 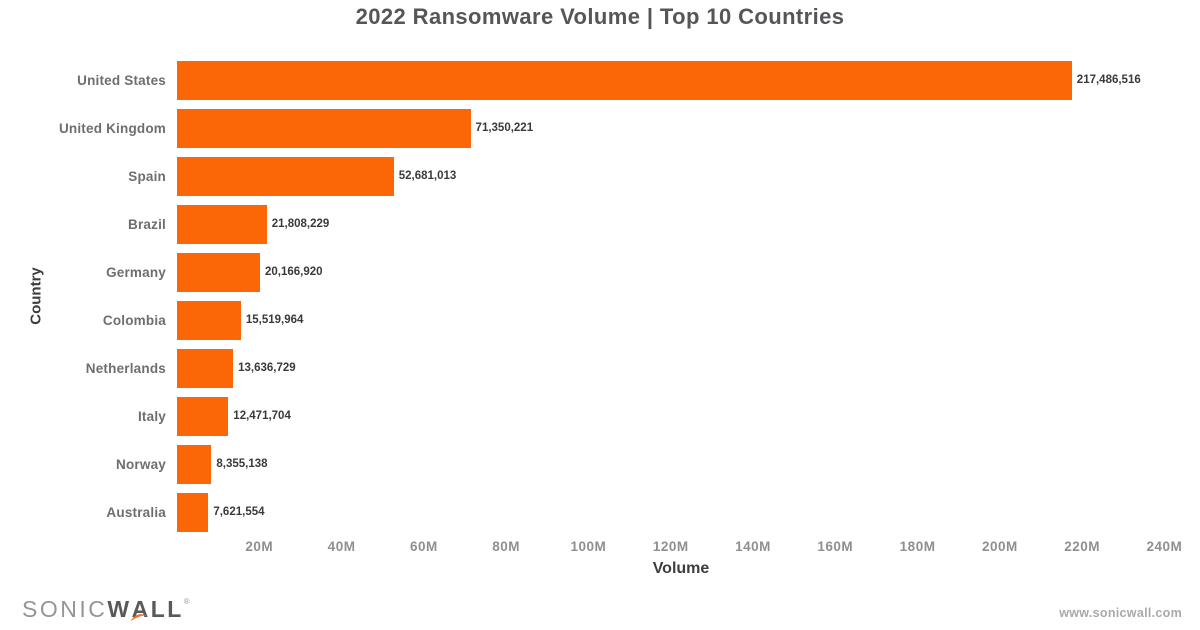 I want to click on sonicwall-logo: SONICWA LL®, so click(x=106, y=609).